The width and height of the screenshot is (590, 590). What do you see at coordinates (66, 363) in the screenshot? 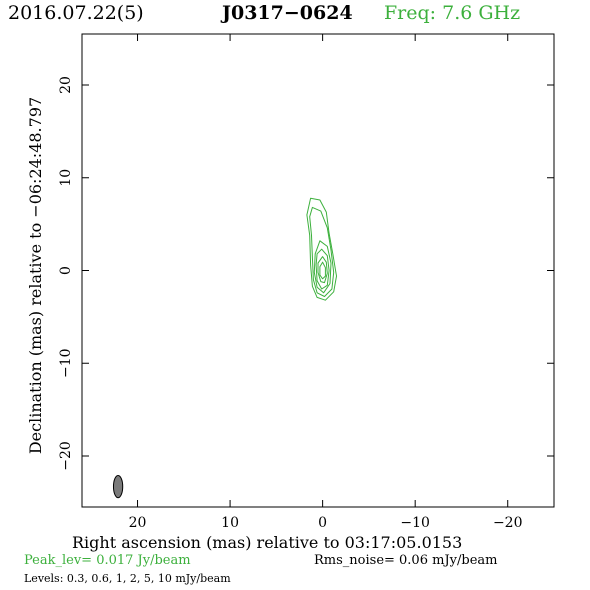
I see `y-tick-label: −10` at bounding box center [66, 363].